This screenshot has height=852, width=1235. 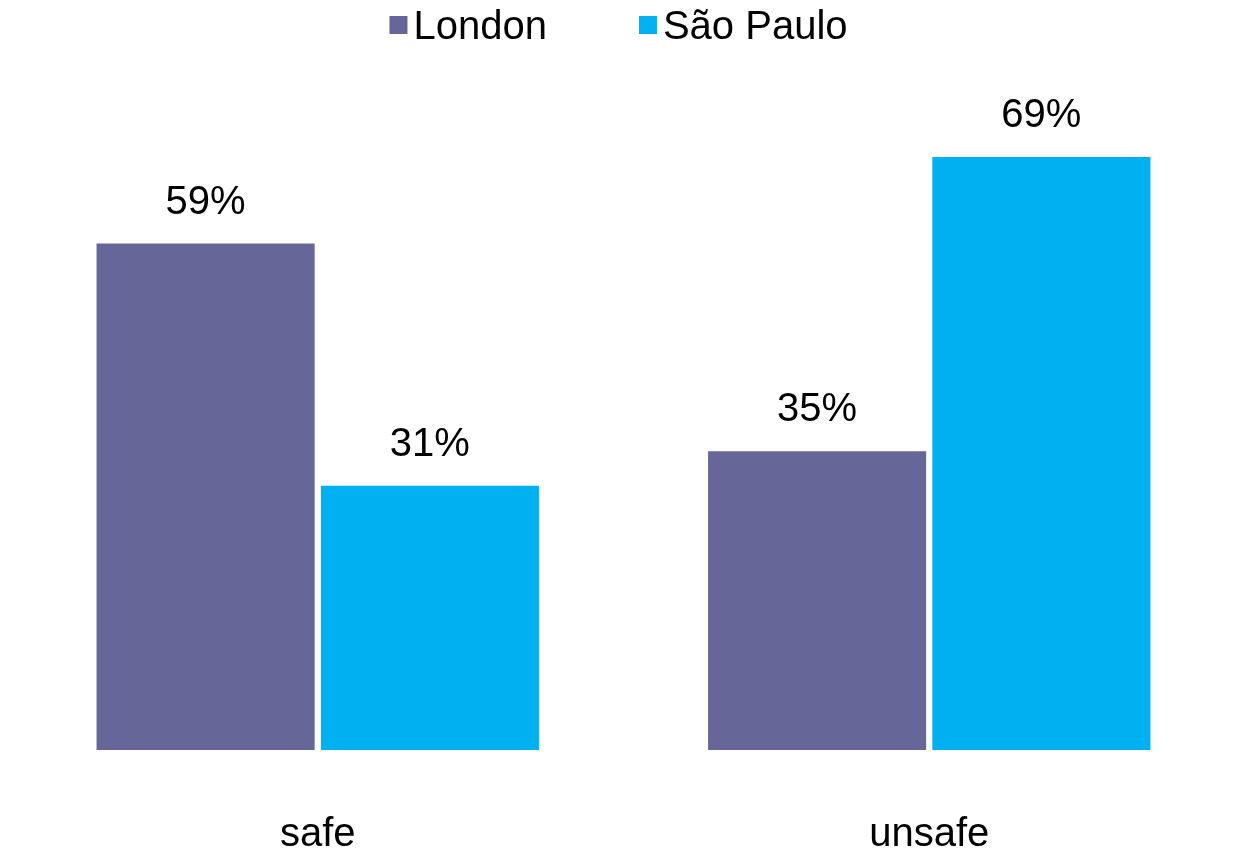 I want to click on x-tick-label: safe, so click(x=317, y=831).